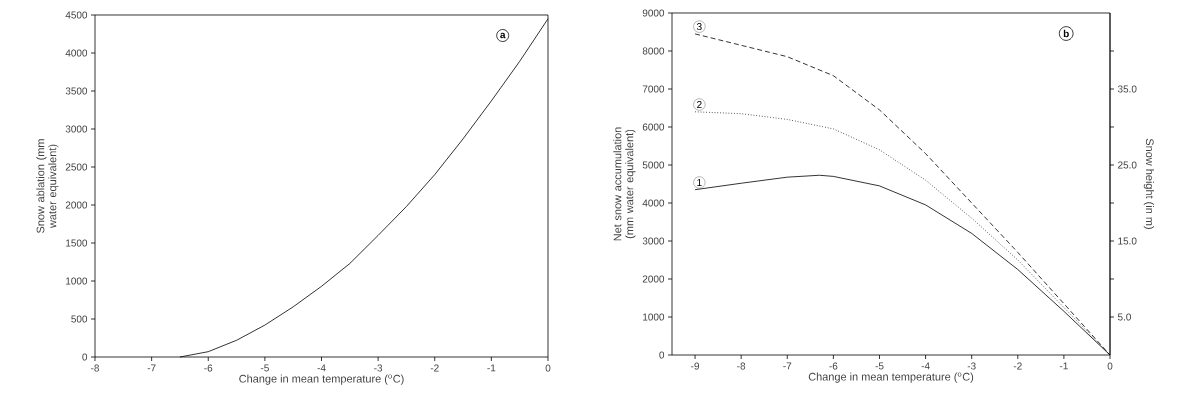 This screenshot has width=1188, height=409. Describe the element at coordinates (695, 366) in the screenshot. I see `x-tick-label: -9` at that location.